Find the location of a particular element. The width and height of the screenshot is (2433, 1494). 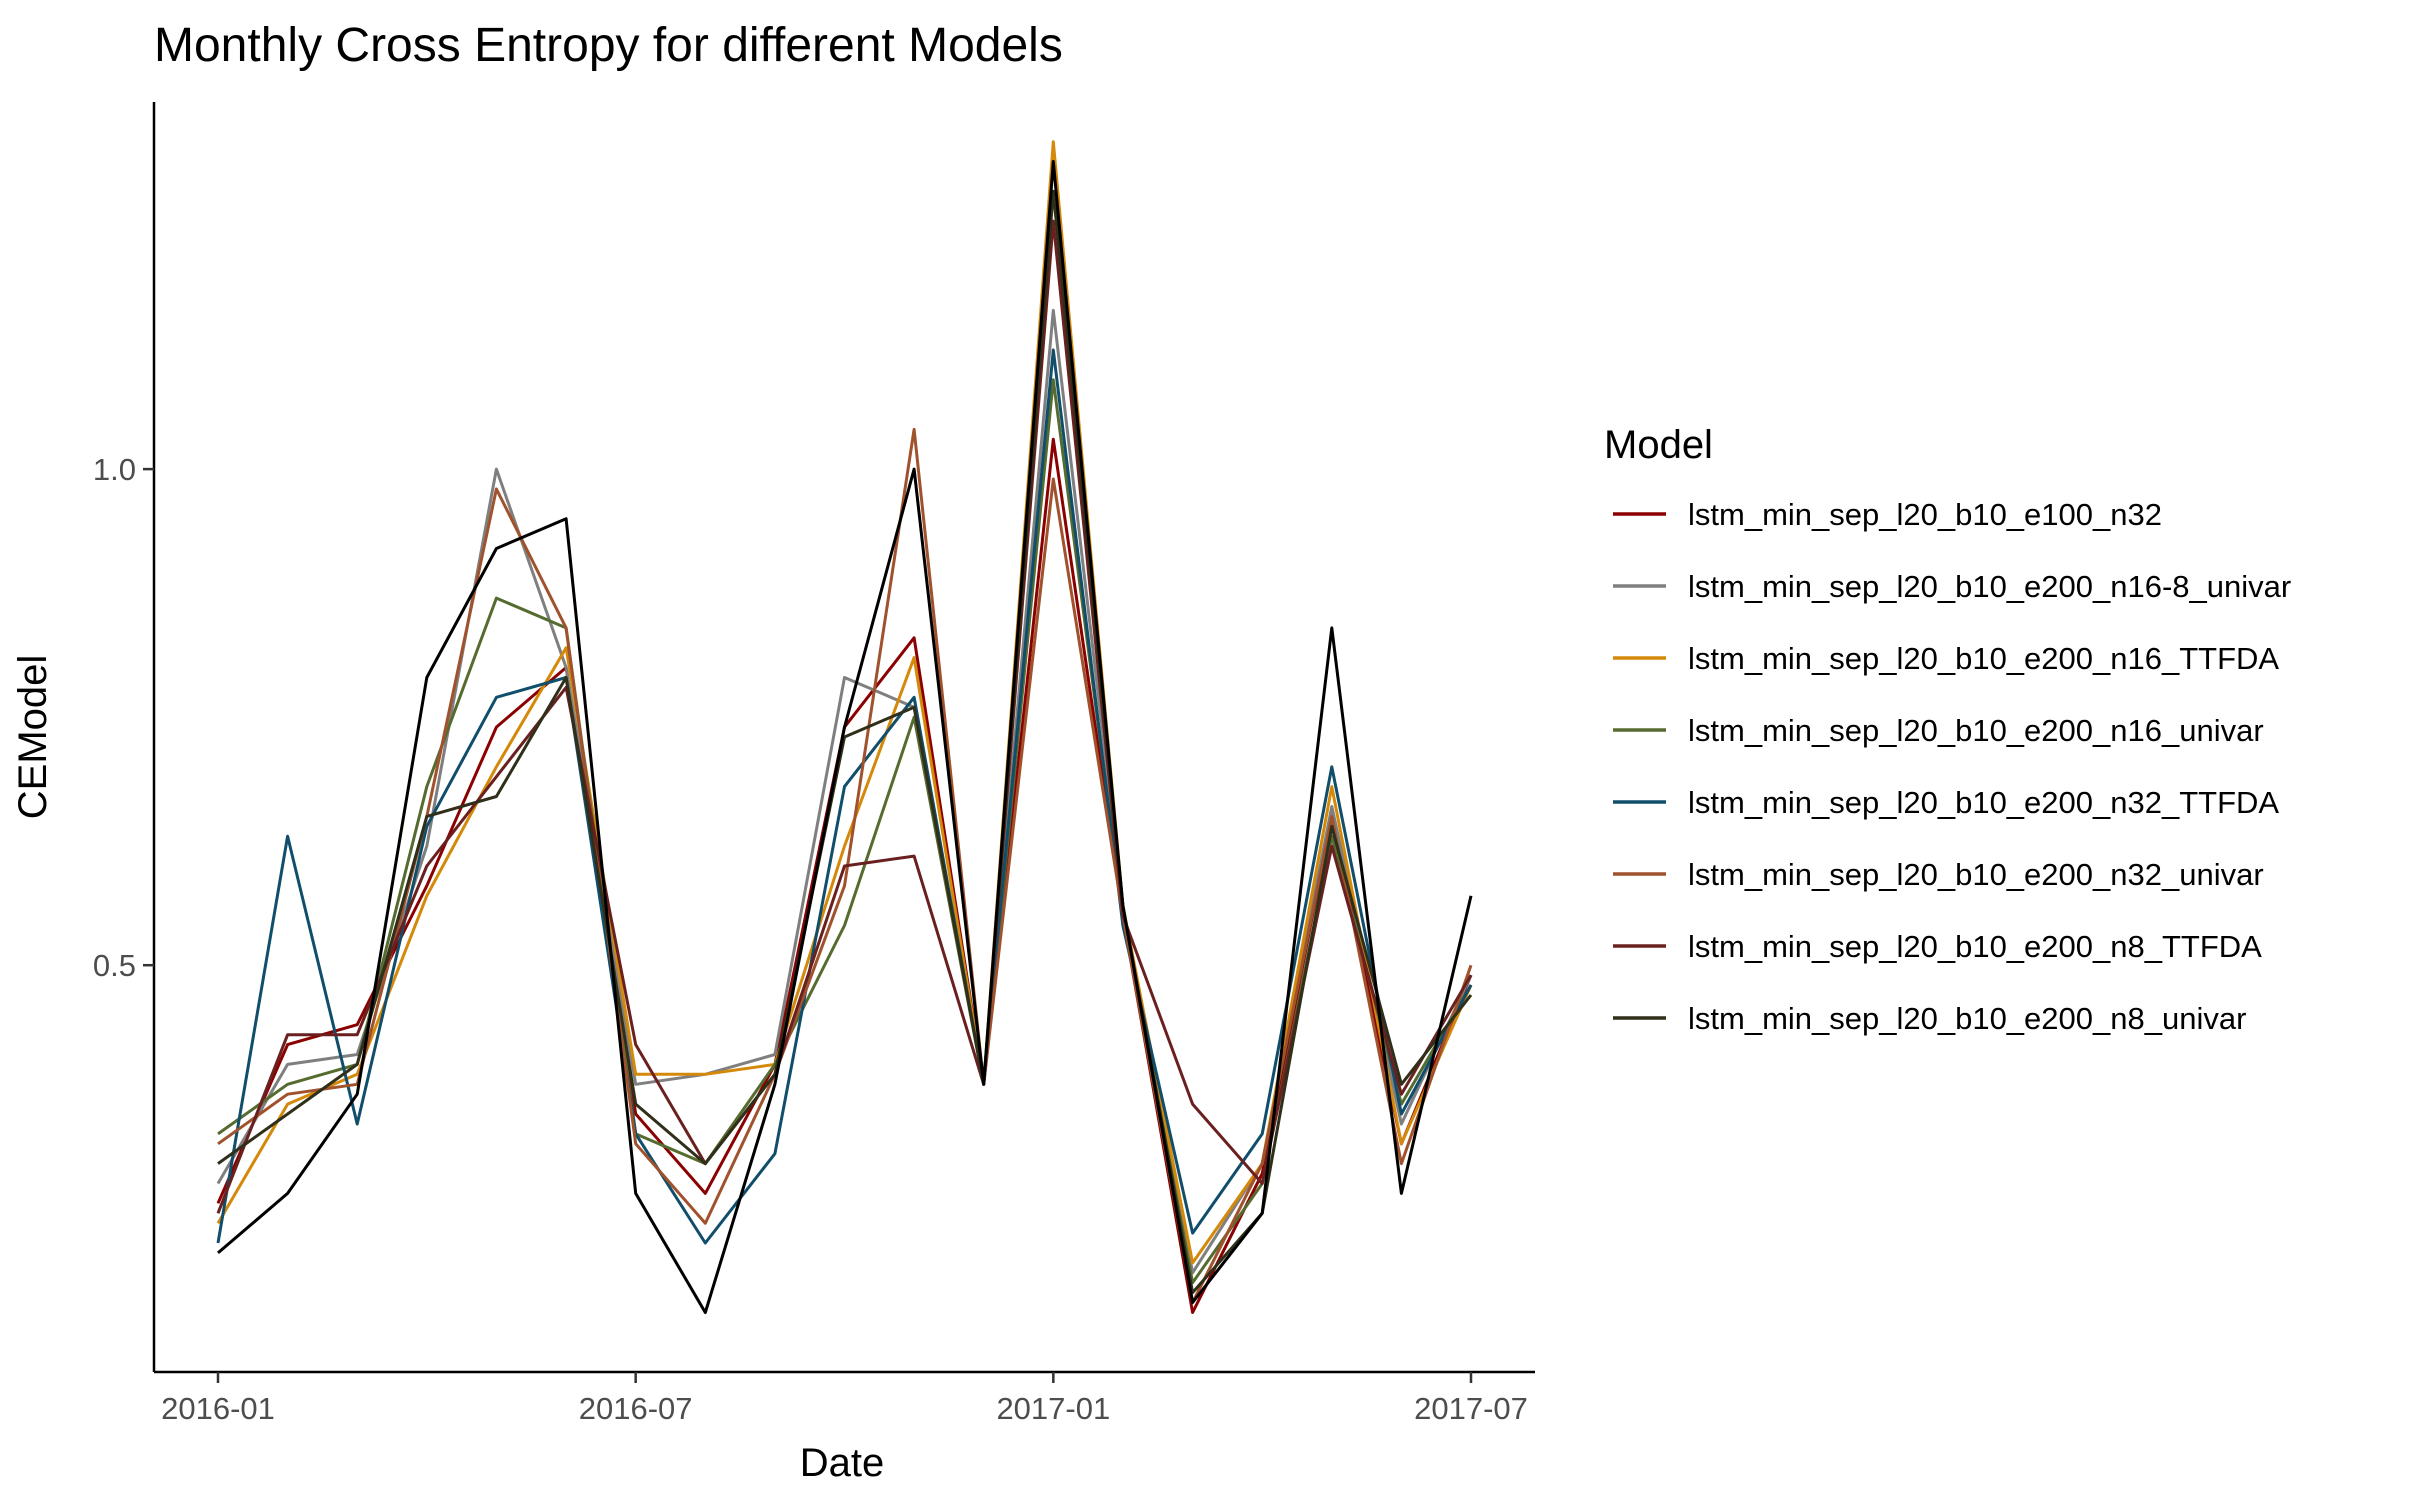

legend-title: Model is located at coordinates (1658, 445).